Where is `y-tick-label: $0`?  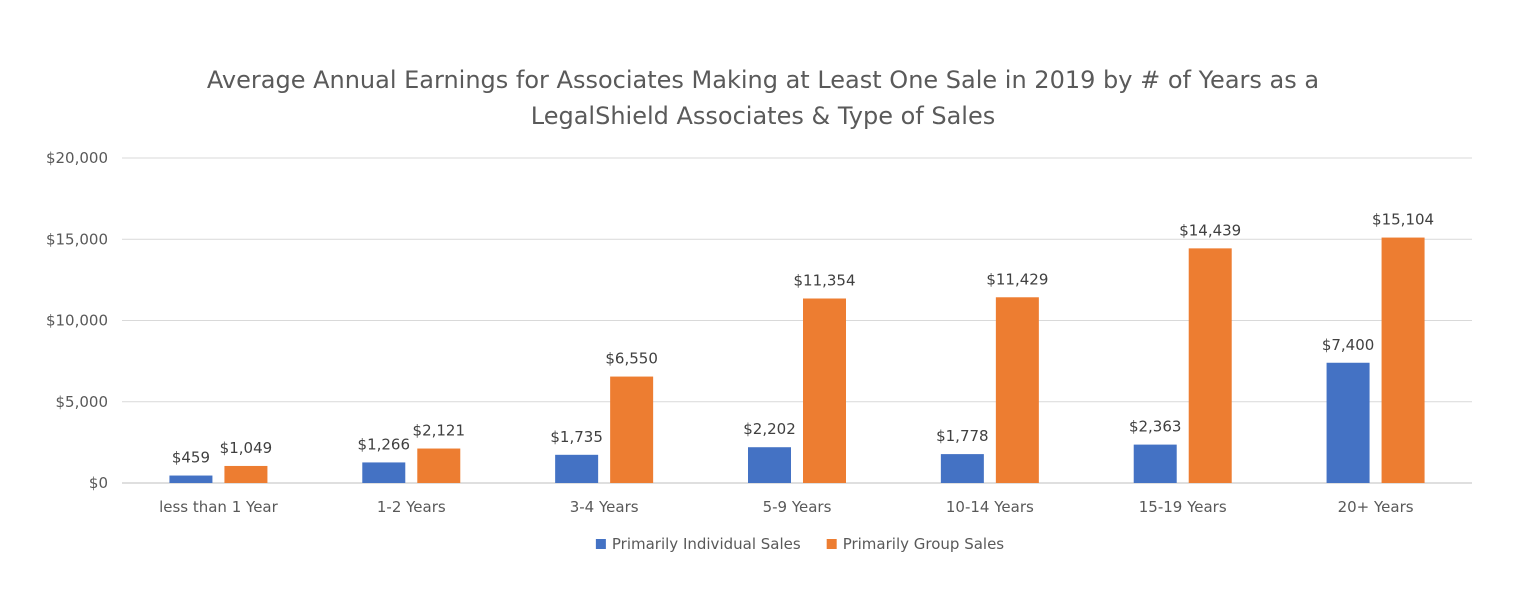
y-tick-label: $0 is located at coordinates (98, 483).